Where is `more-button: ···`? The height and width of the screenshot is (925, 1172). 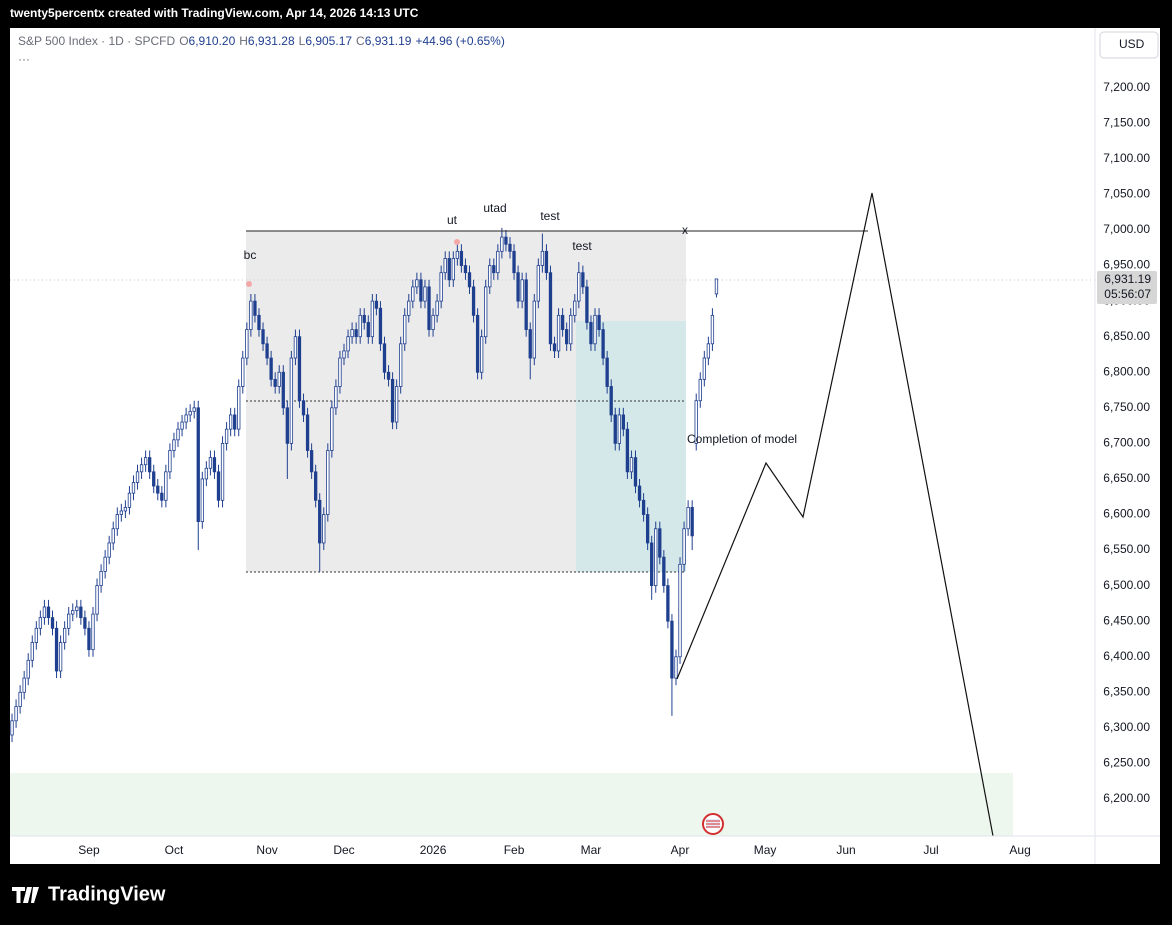
more-button: ··· is located at coordinates (24, 59).